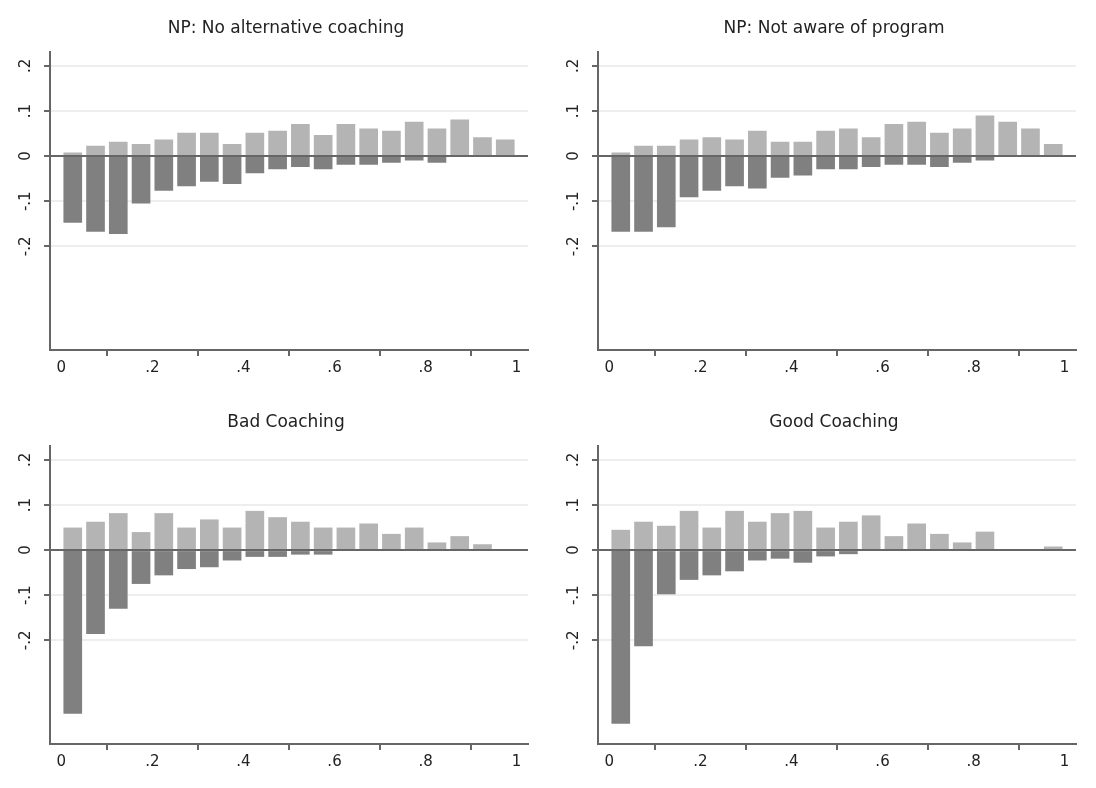 Image resolution: width=1096 pixels, height=788 pixels. What do you see at coordinates (286, 420) in the screenshot?
I see `chart-title: Bad Coaching` at bounding box center [286, 420].